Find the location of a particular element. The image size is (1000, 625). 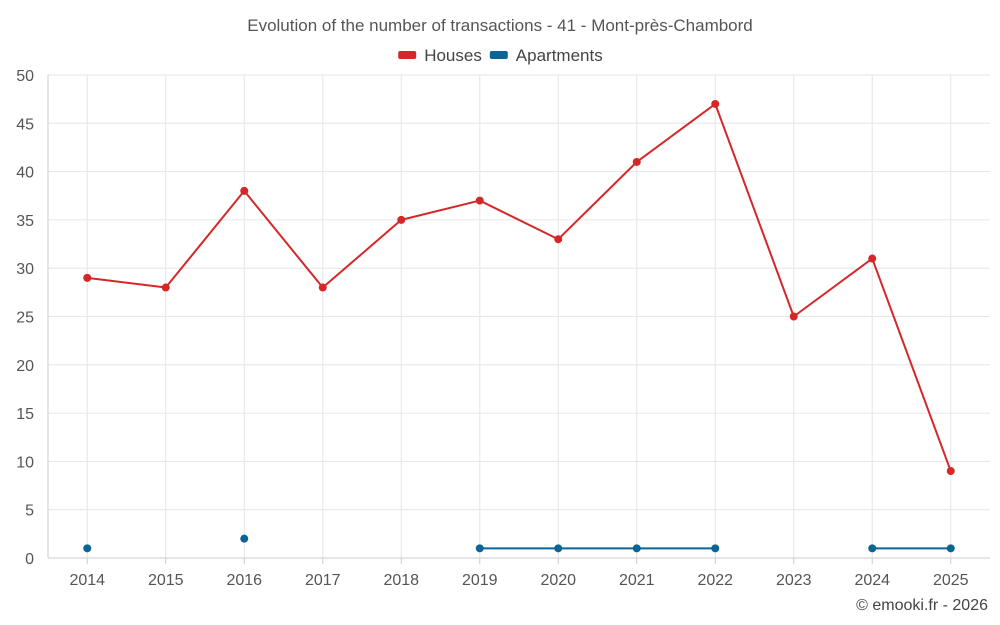

y-tick-label: 5 is located at coordinates (29, 511).